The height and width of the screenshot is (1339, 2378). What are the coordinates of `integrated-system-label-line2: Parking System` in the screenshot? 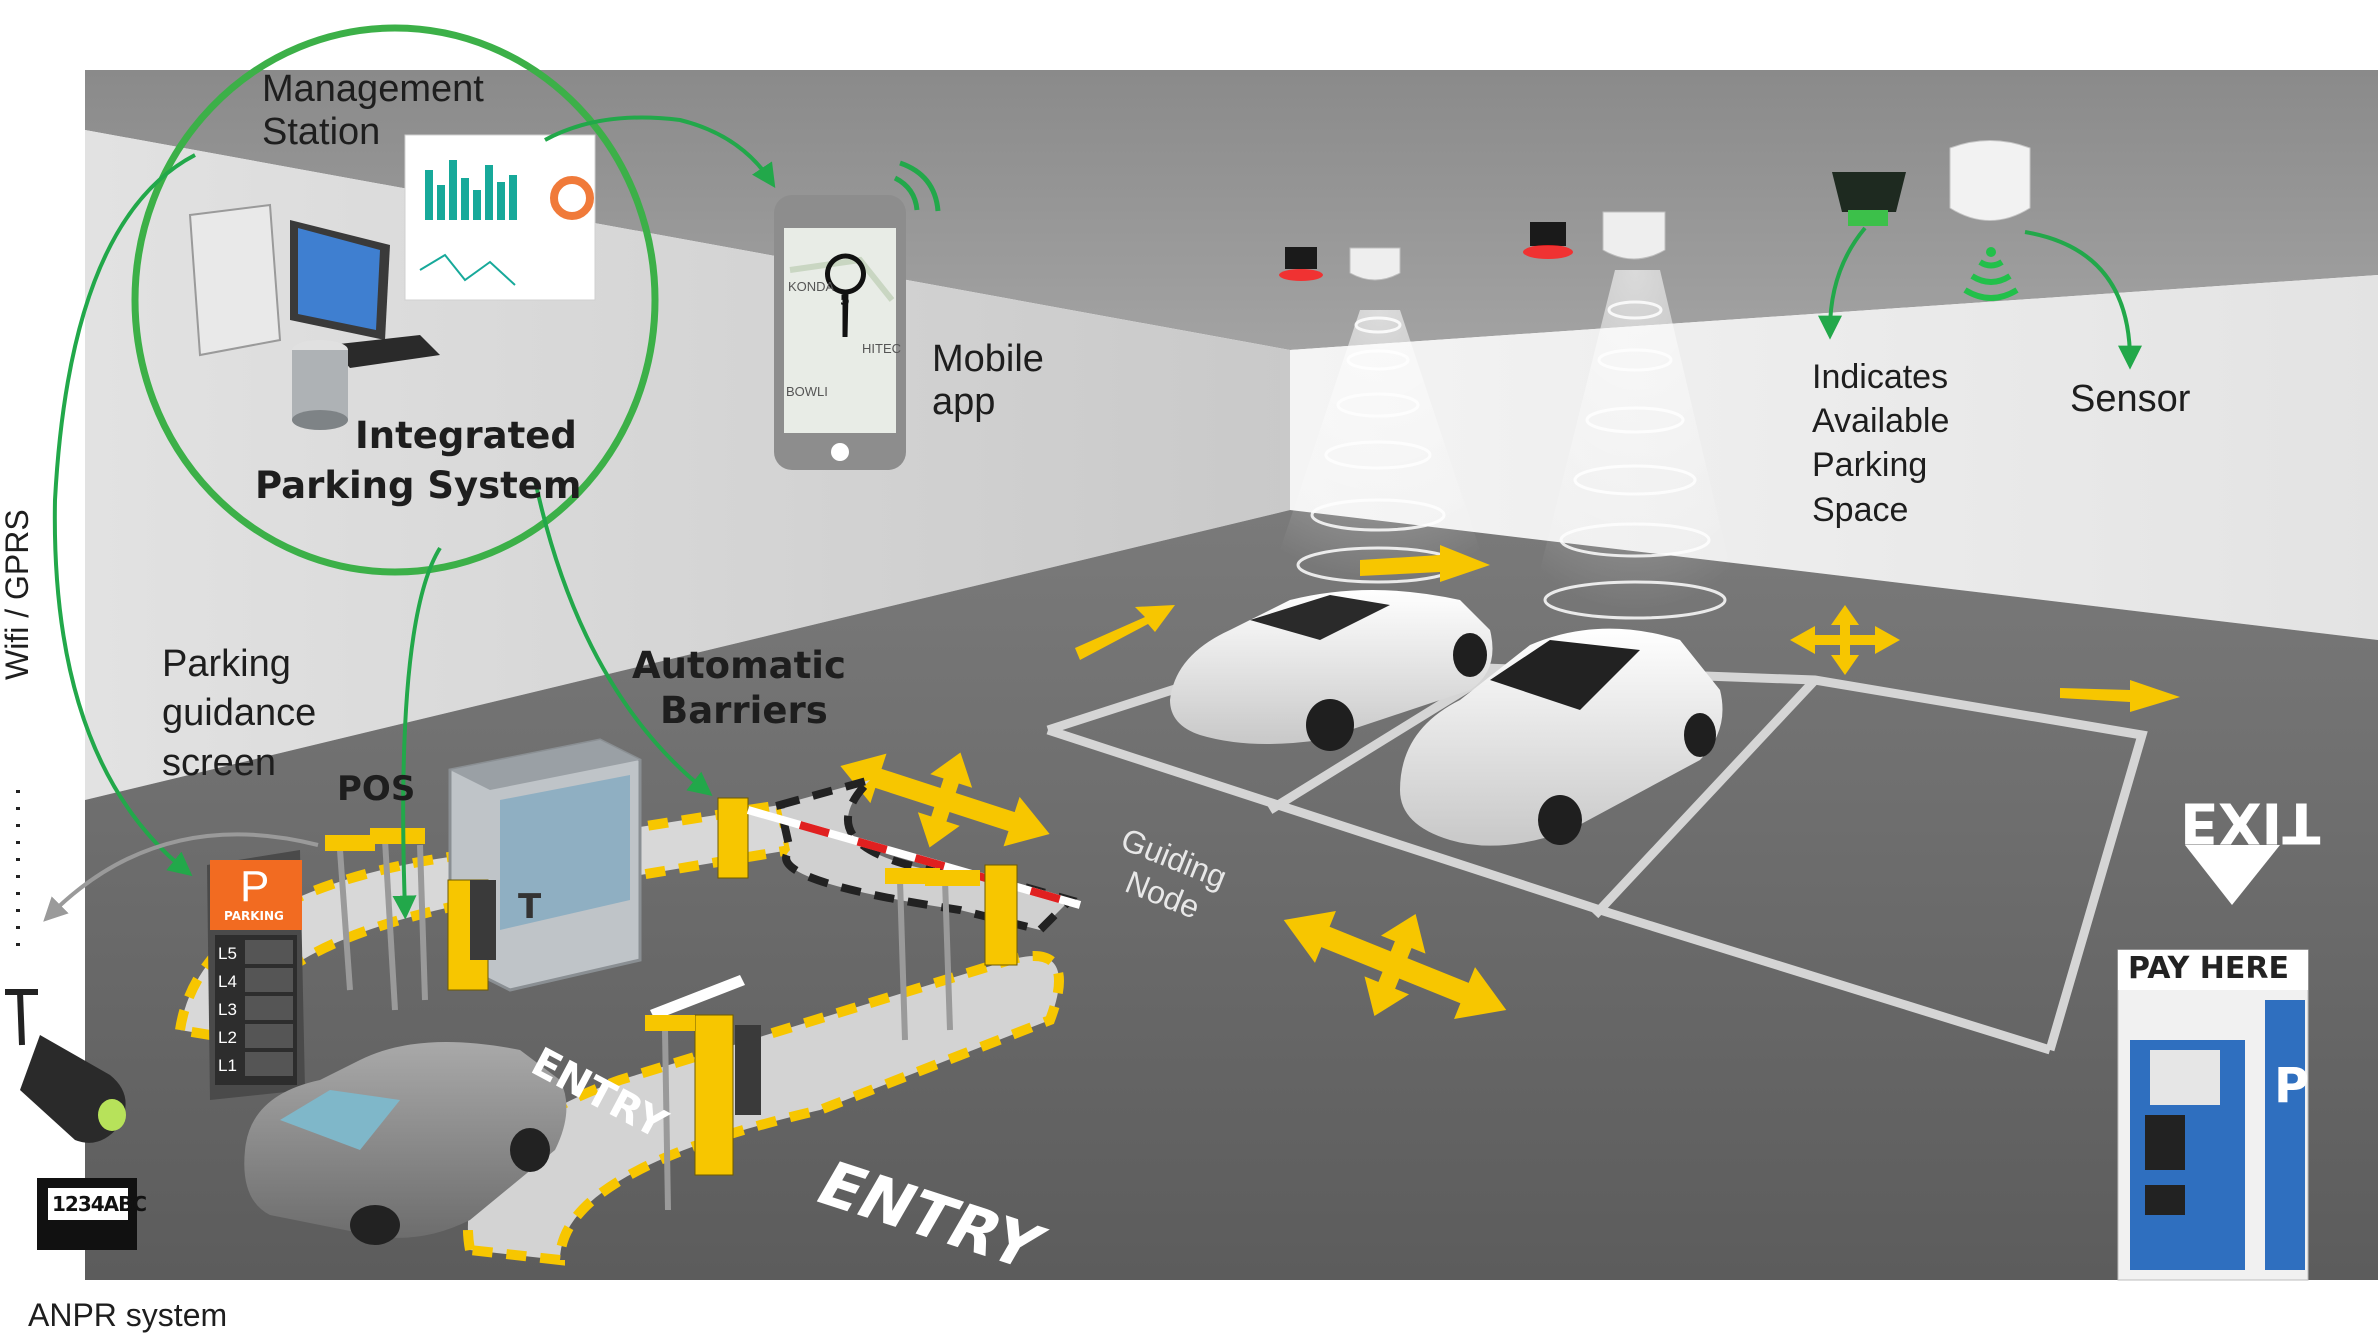 It's located at (418, 485).